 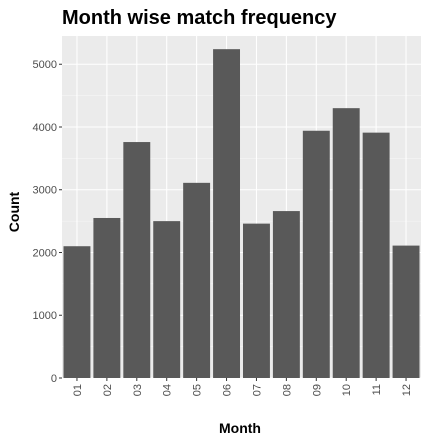 I want to click on x-tick-label: 11, so click(x=377, y=389).